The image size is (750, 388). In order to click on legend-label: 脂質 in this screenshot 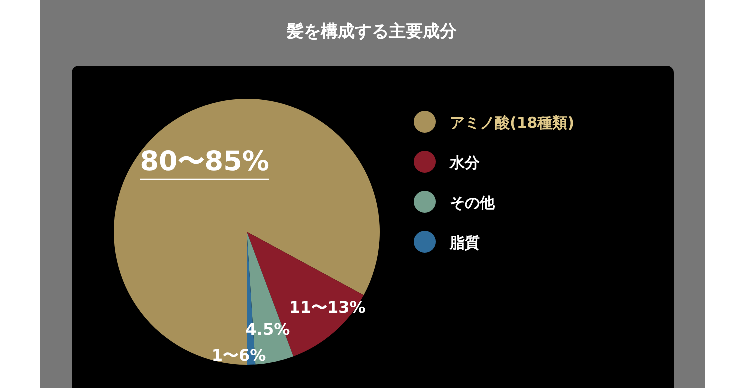, I will do `click(464, 243)`.